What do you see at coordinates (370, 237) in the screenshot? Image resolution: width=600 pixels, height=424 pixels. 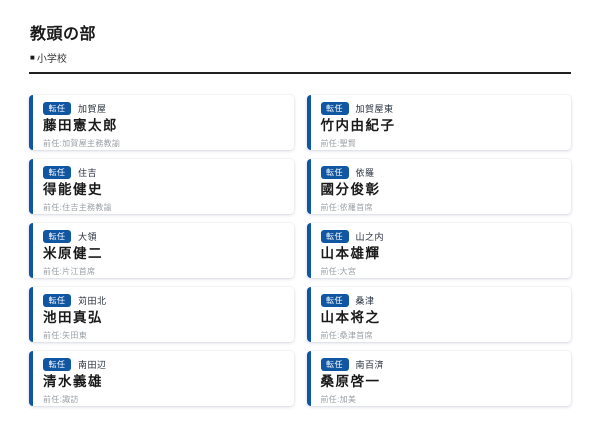 I see `school-name: 山之内` at bounding box center [370, 237].